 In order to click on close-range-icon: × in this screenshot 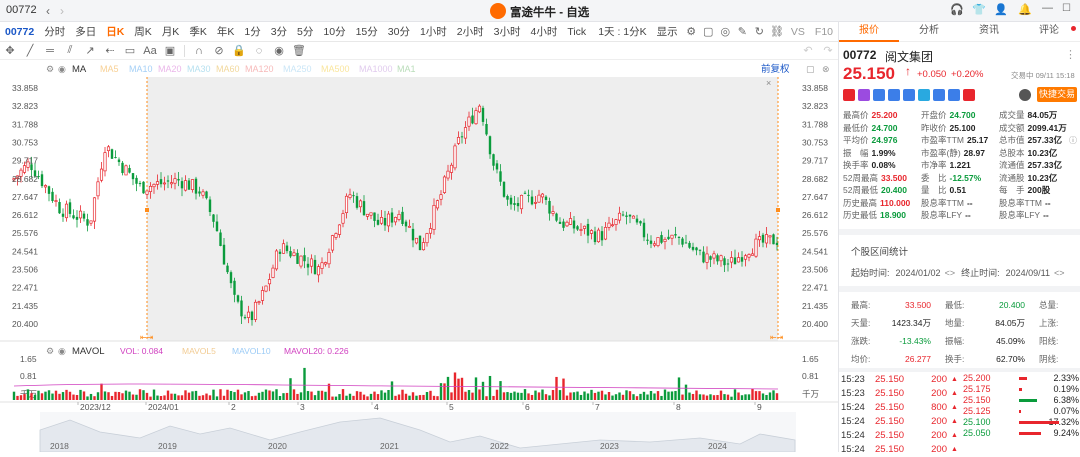, I will do `click(768, 83)`.